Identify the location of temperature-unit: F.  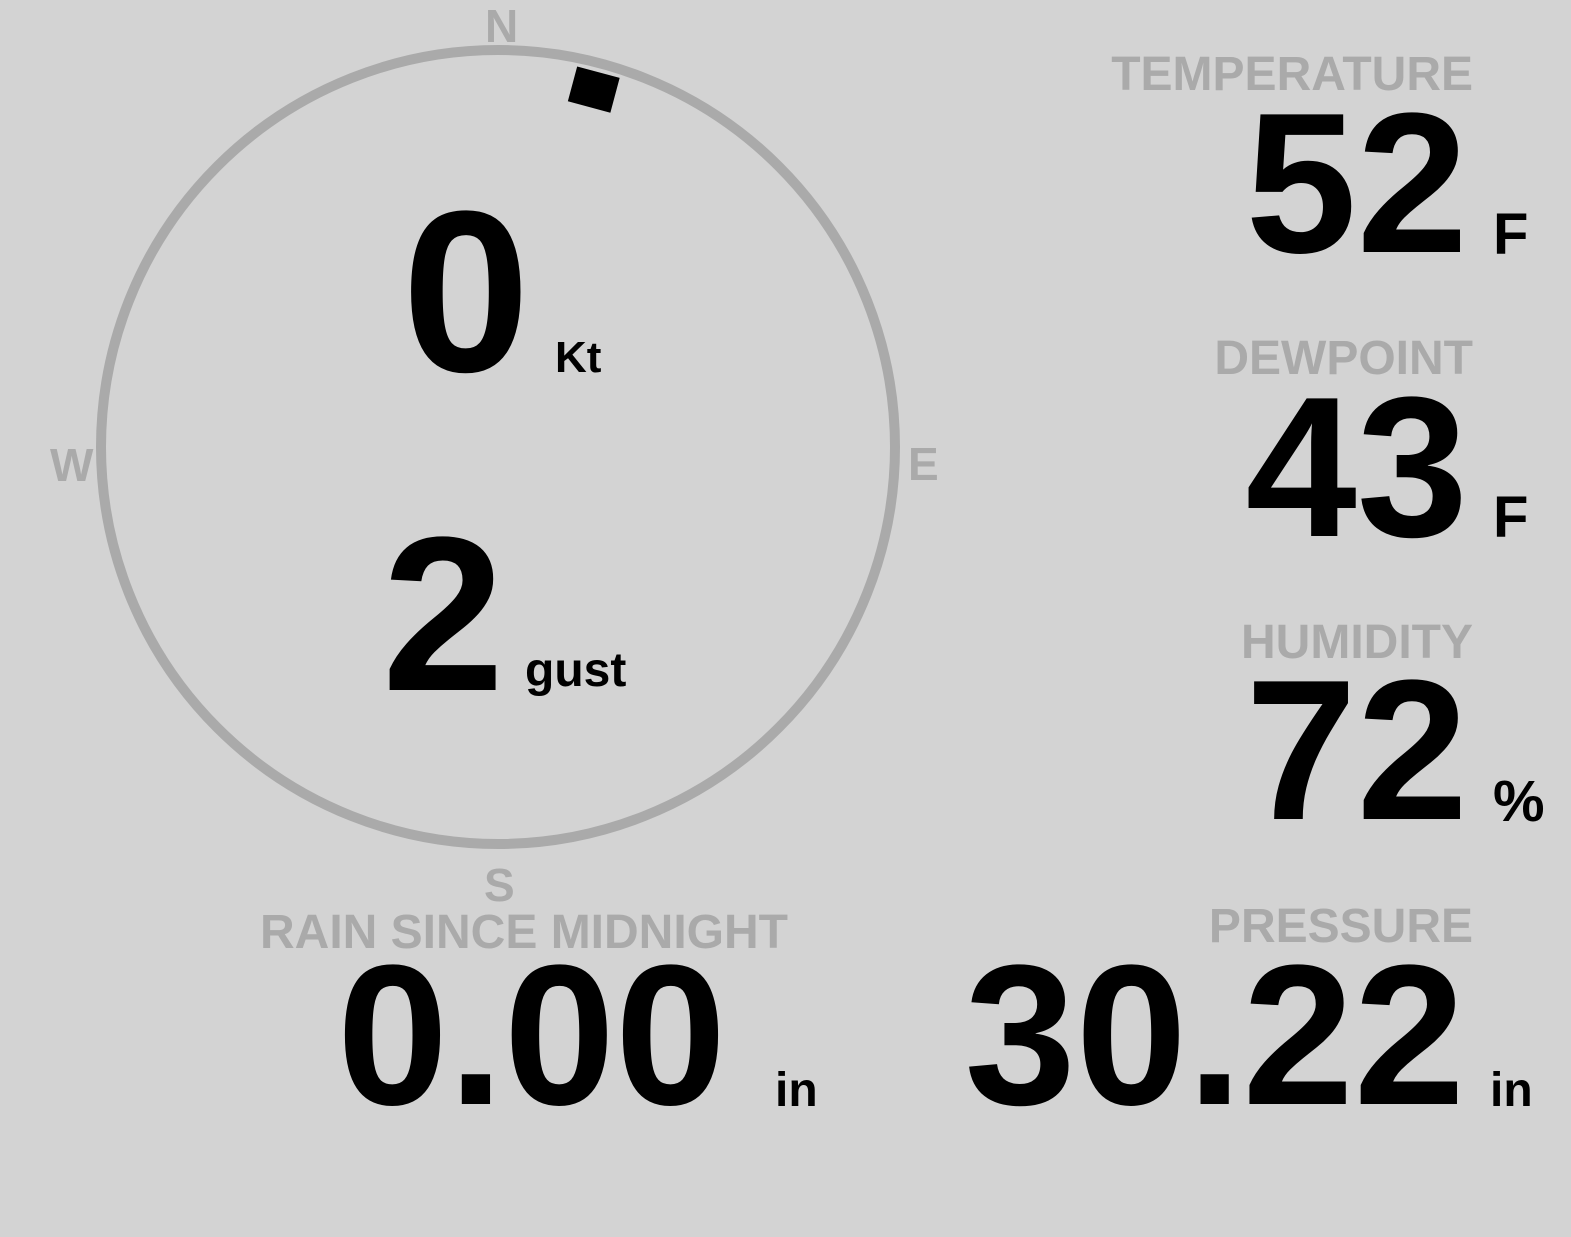
(1511, 234).